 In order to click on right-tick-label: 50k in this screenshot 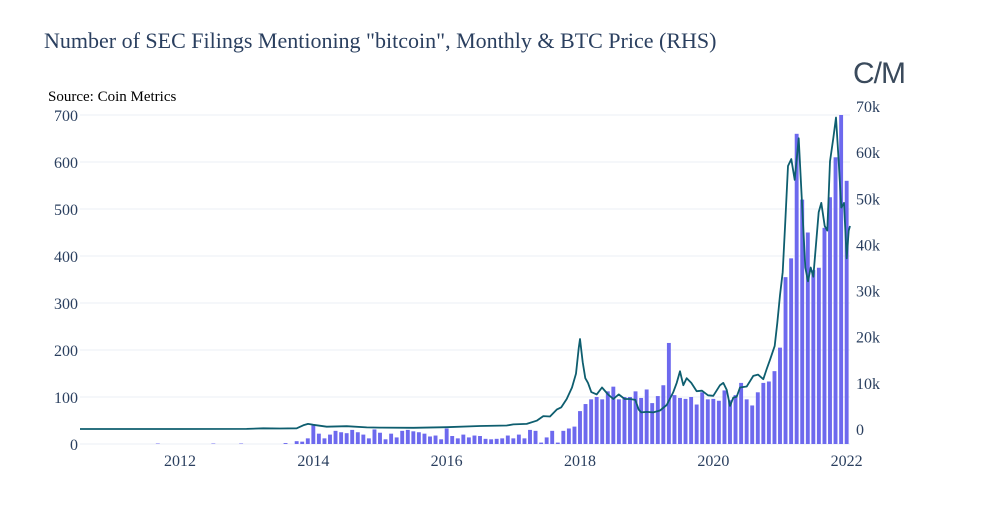, I will do `click(868, 199)`.